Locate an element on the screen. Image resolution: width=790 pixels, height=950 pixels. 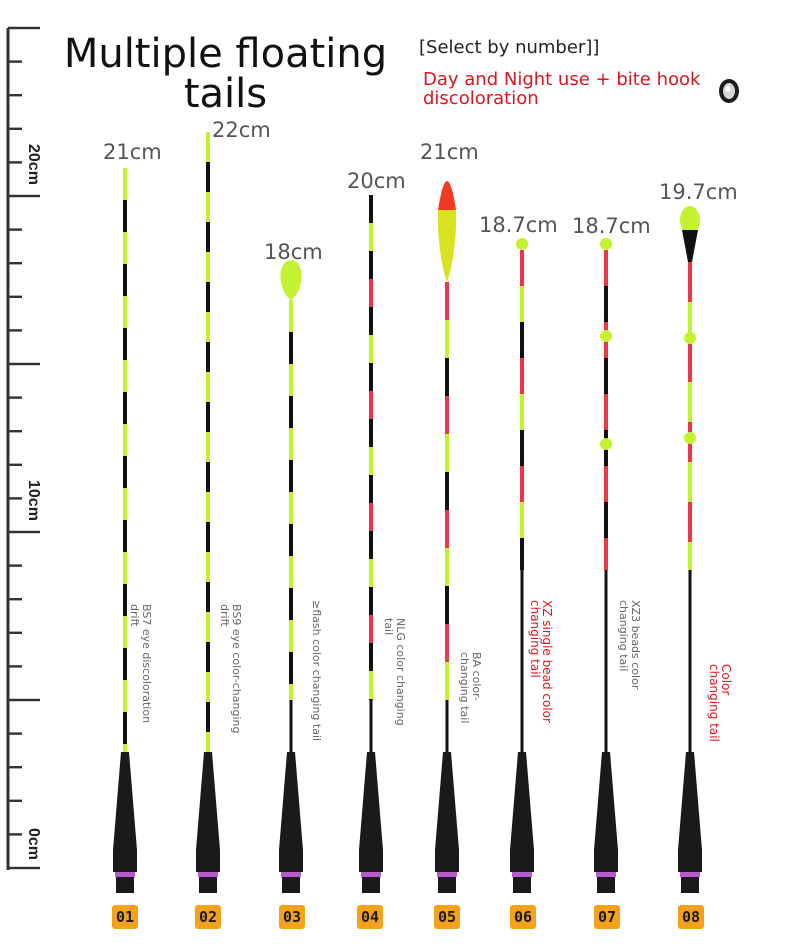
select-hint: [Select by number]] is located at coordinates (509, 47).